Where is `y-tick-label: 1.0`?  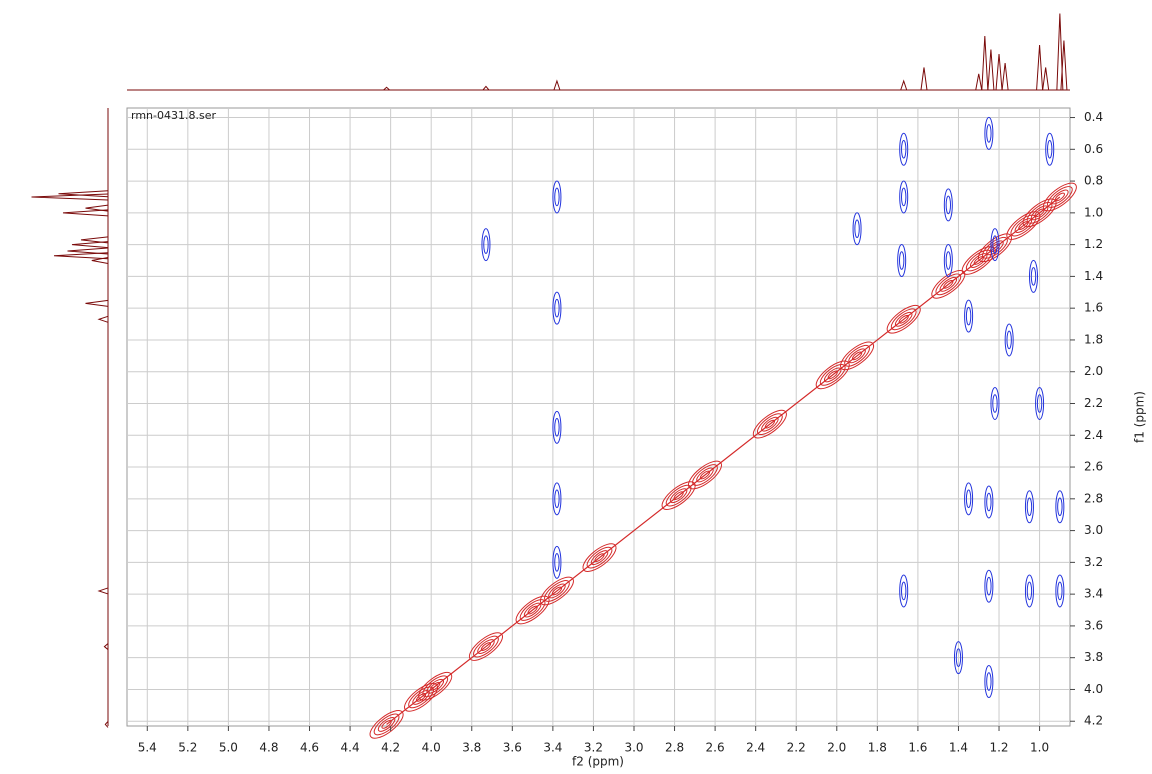 y-tick-label: 1.0 is located at coordinates (1093, 212).